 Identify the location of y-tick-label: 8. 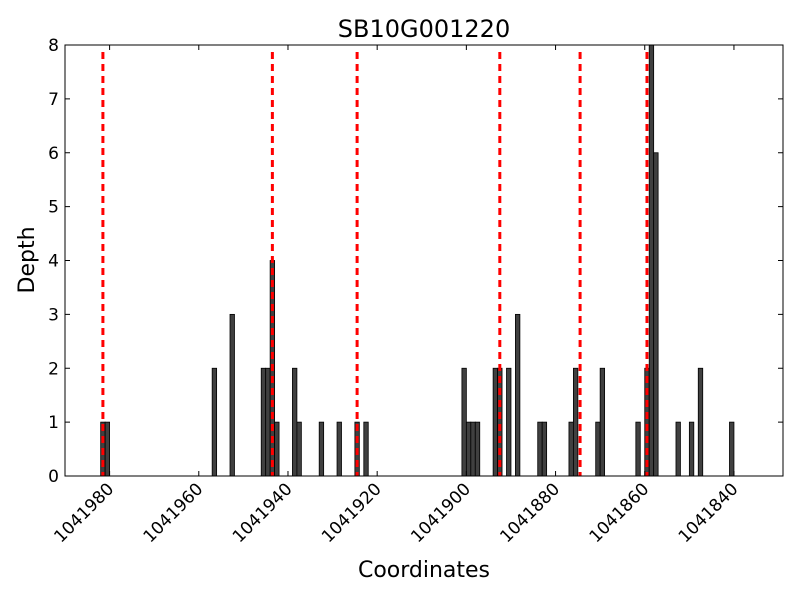
(53, 46).